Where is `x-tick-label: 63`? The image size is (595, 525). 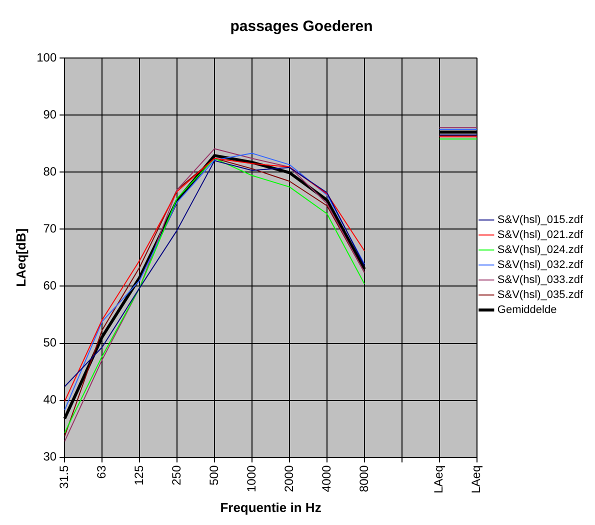
x-tick-label: 63 is located at coordinates (101, 472).